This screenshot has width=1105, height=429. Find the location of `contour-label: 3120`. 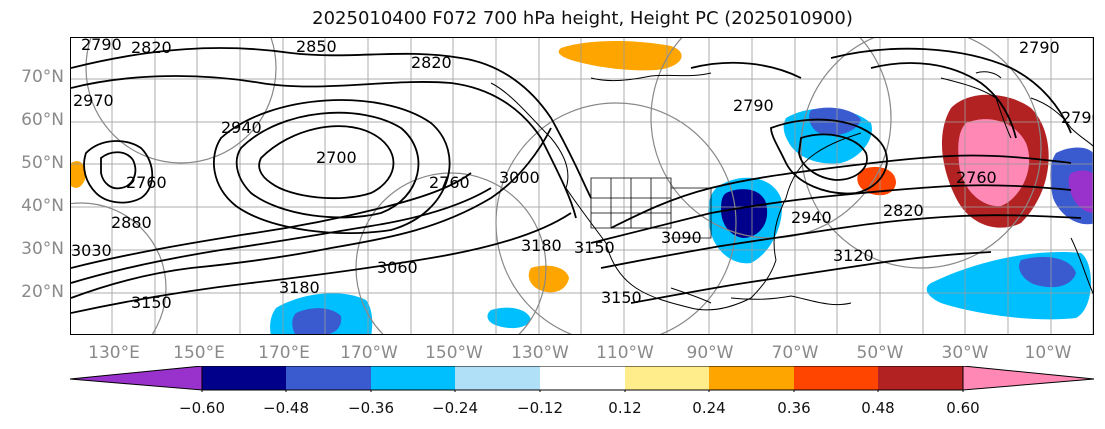

contour-label: 3120 is located at coordinates (853, 255).